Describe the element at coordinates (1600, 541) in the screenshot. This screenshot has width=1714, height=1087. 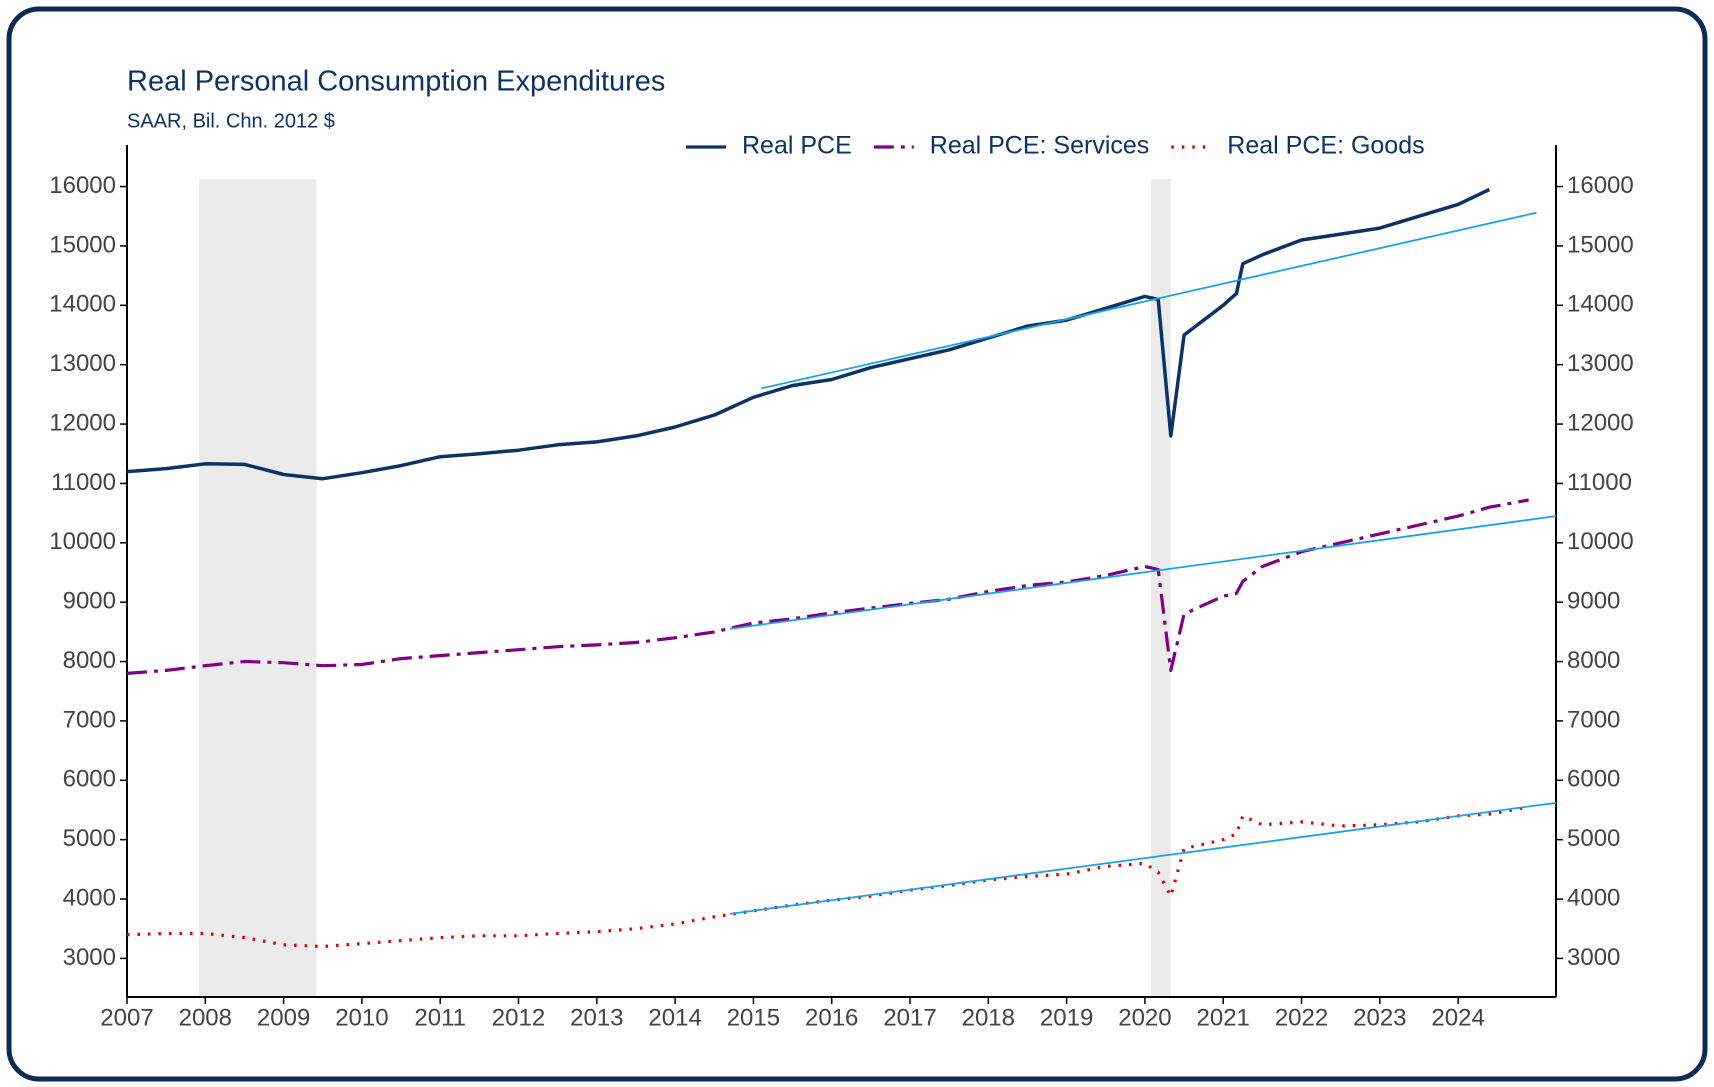
I see `y2-tick-label: 10000` at that location.